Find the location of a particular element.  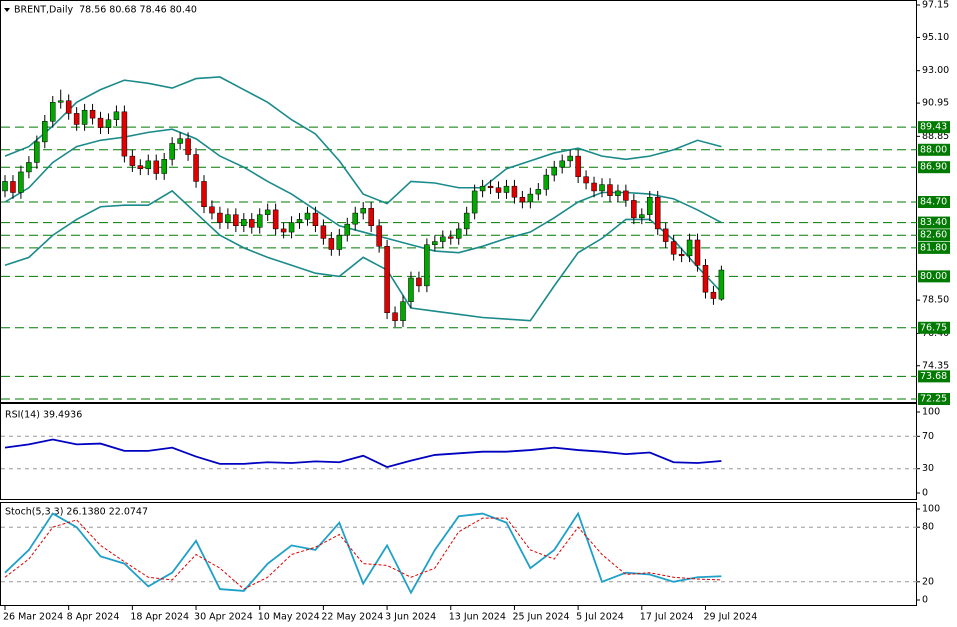

collapse-icon is located at coordinates (7, 10).